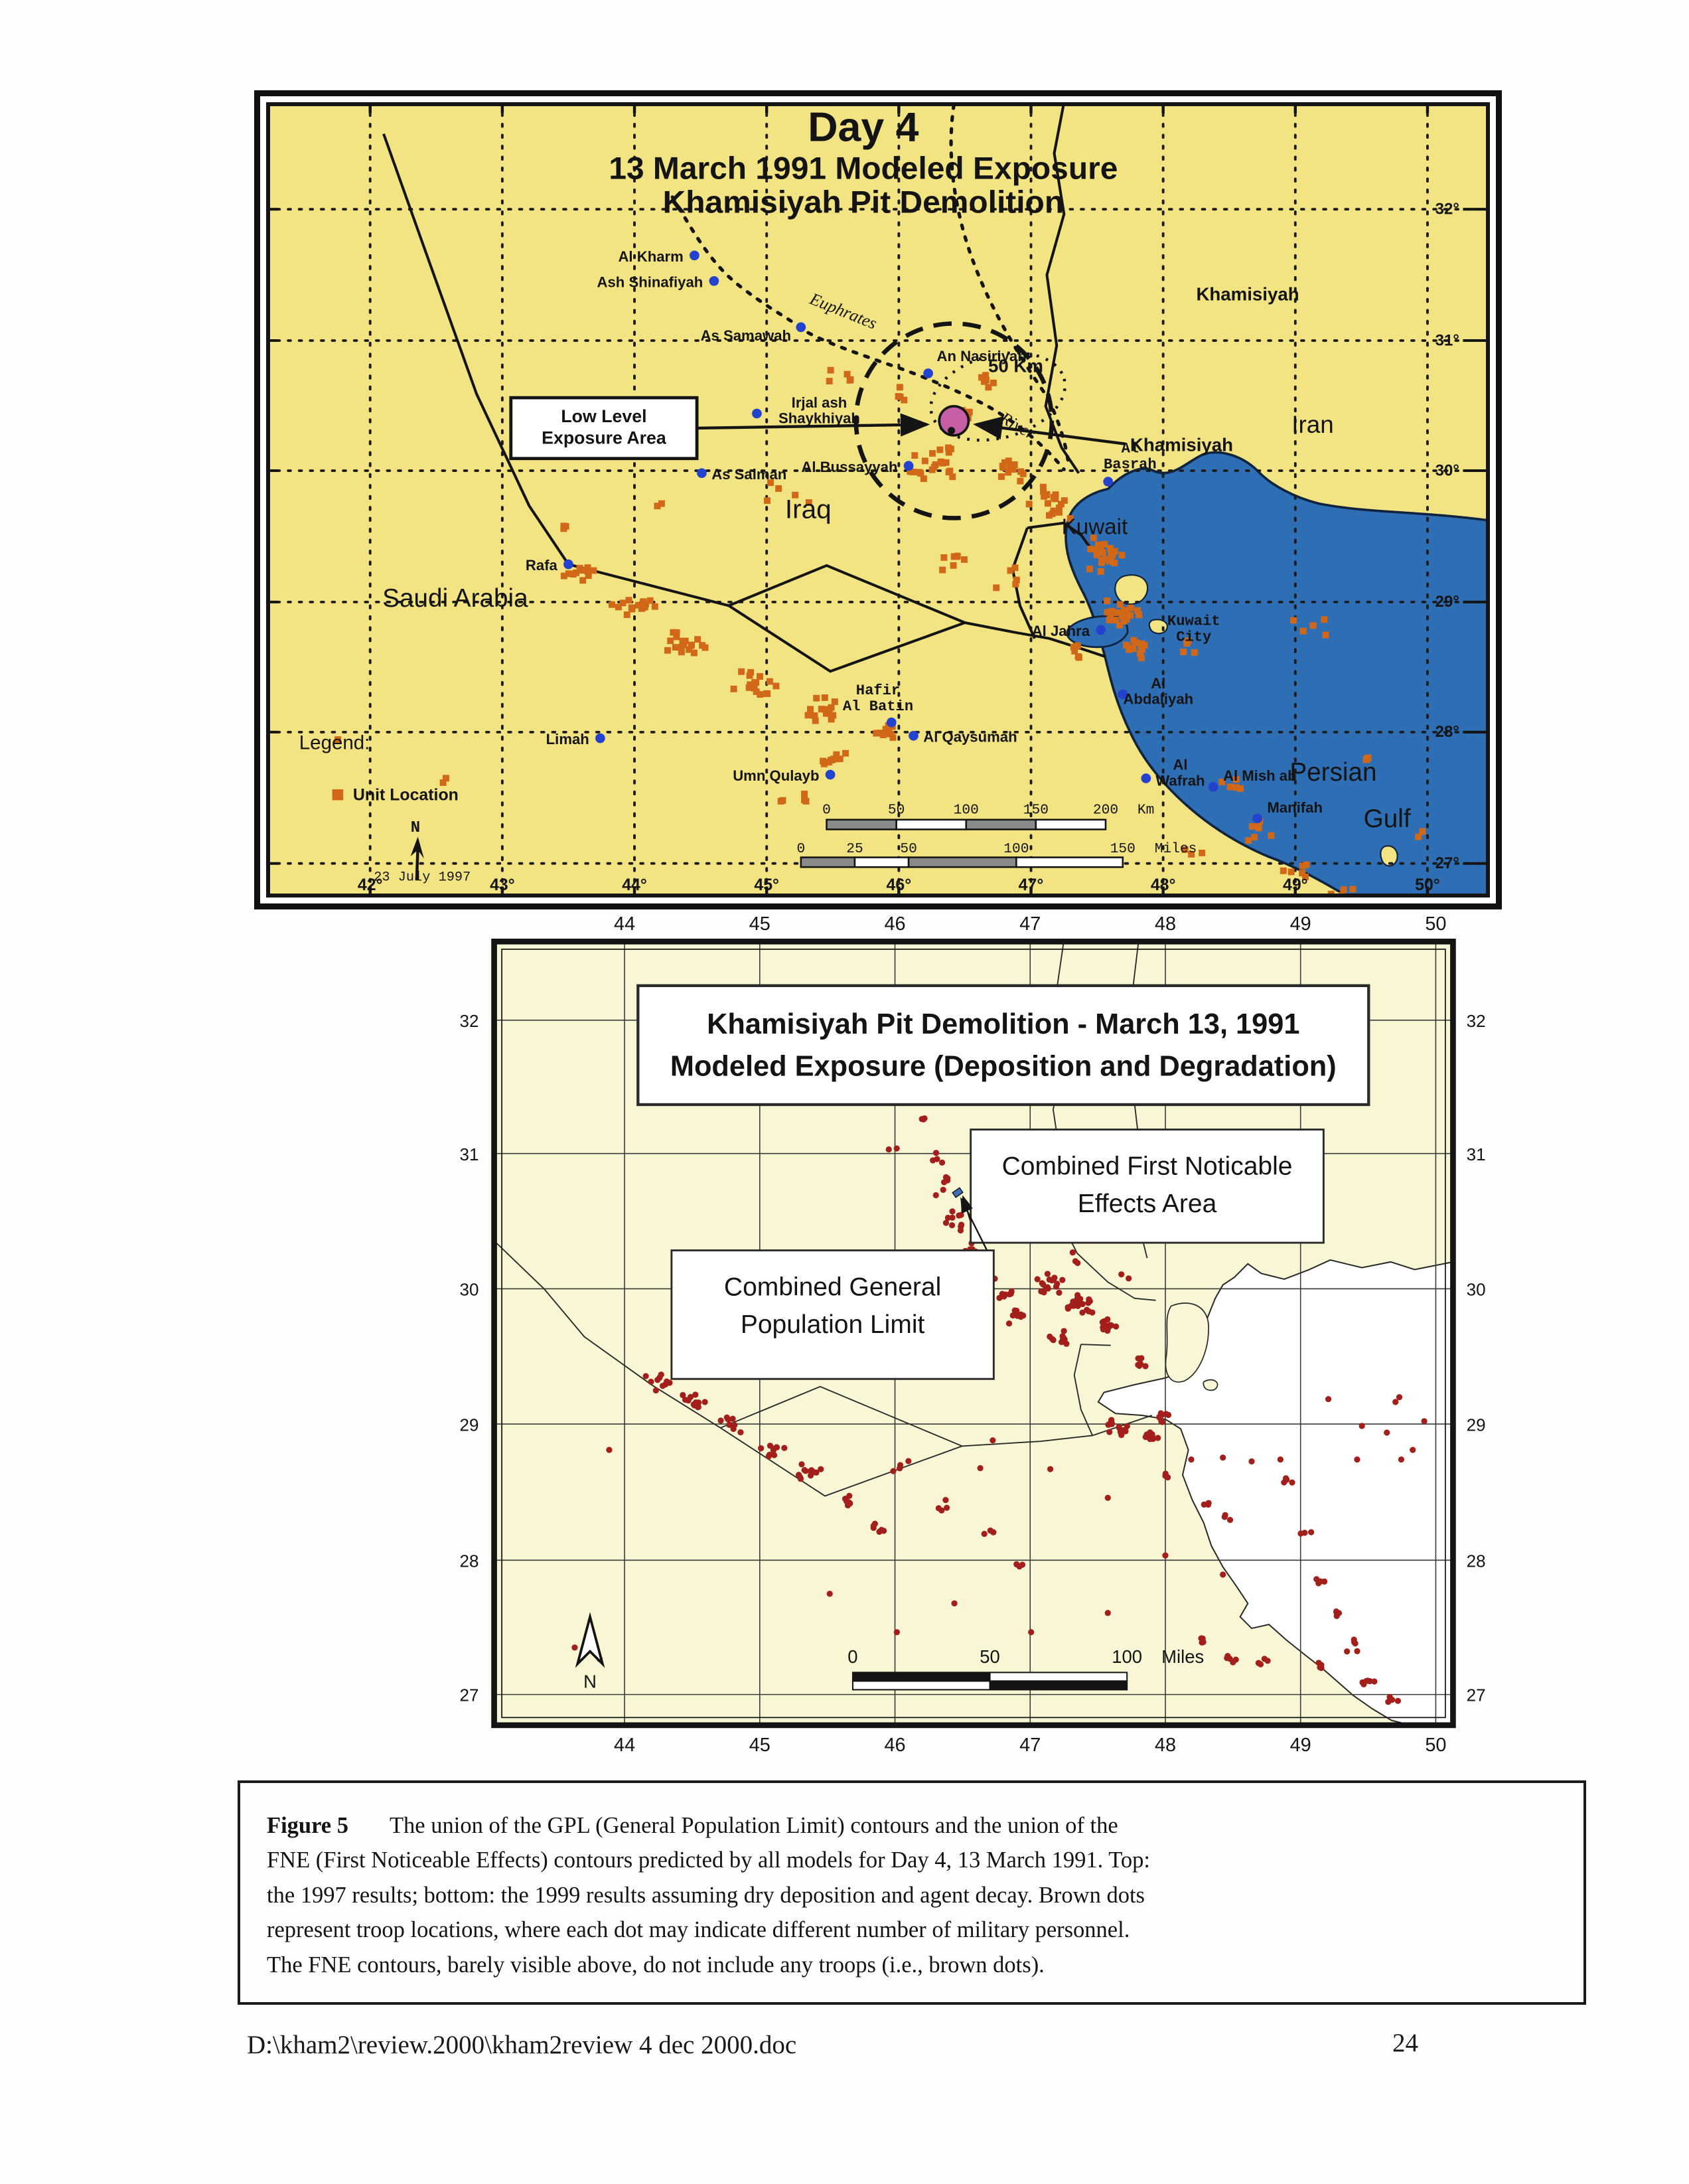 This screenshot has height=2184, width=1689. Describe the element at coordinates (415, 828) in the screenshot. I see `north-label: N` at that location.